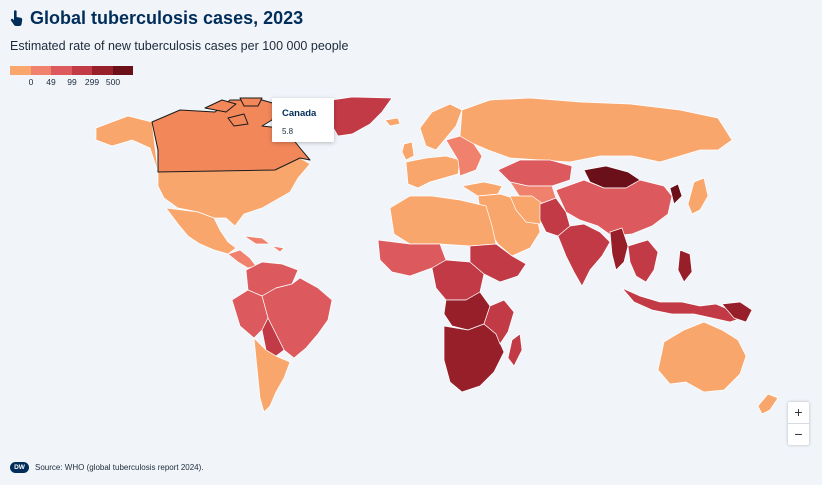 The image size is (822, 485). What do you see at coordinates (768, 404) in the screenshot?
I see `country-new-zealand` at bounding box center [768, 404].